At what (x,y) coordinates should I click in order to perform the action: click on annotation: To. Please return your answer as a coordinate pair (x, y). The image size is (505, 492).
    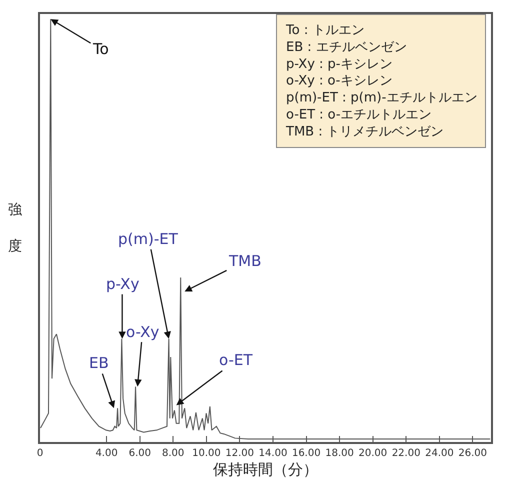
    Looking at the image, I should click on (100, 49).